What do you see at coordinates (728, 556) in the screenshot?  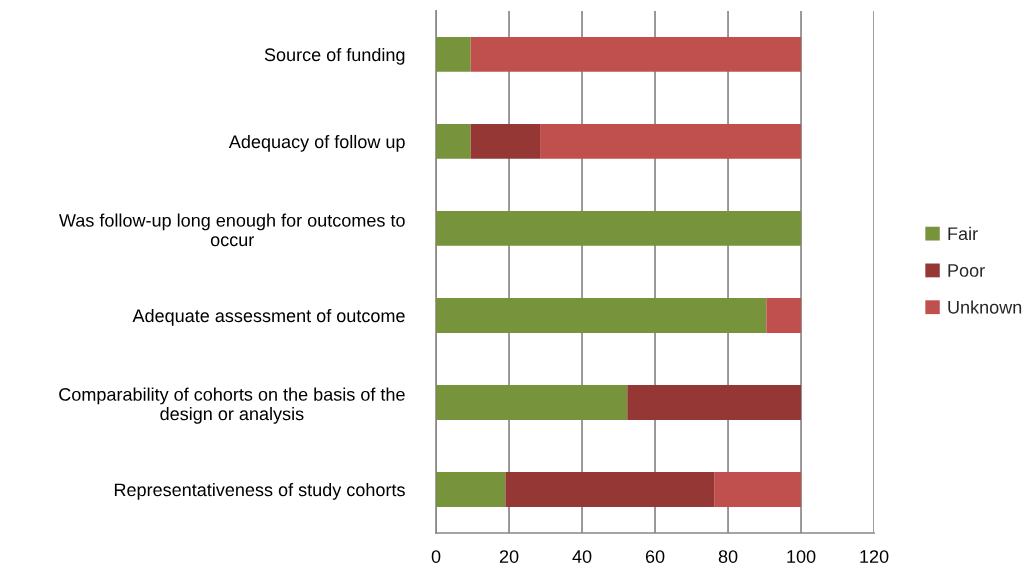 I see `x-tick-label: 80` at bounding box center [728, 556].